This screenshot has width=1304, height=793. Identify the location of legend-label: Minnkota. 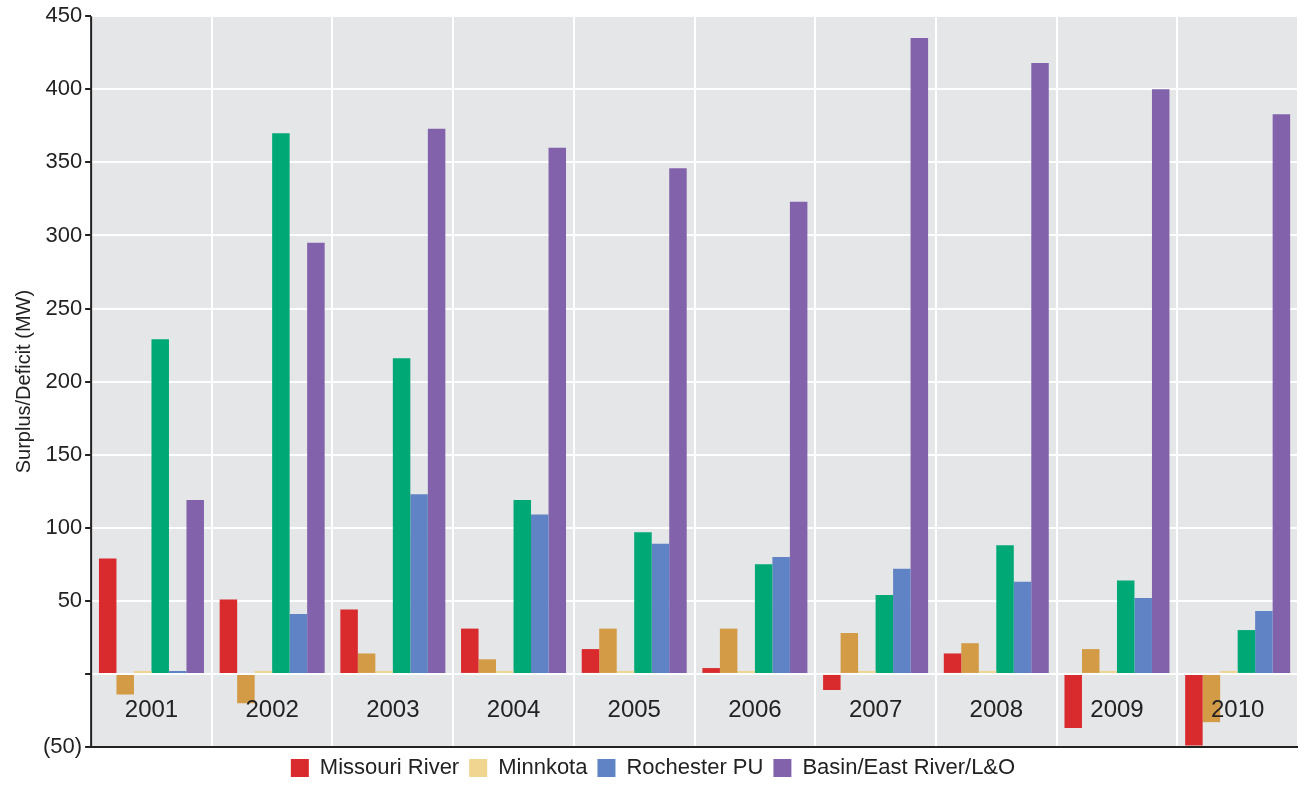
(543, 767).